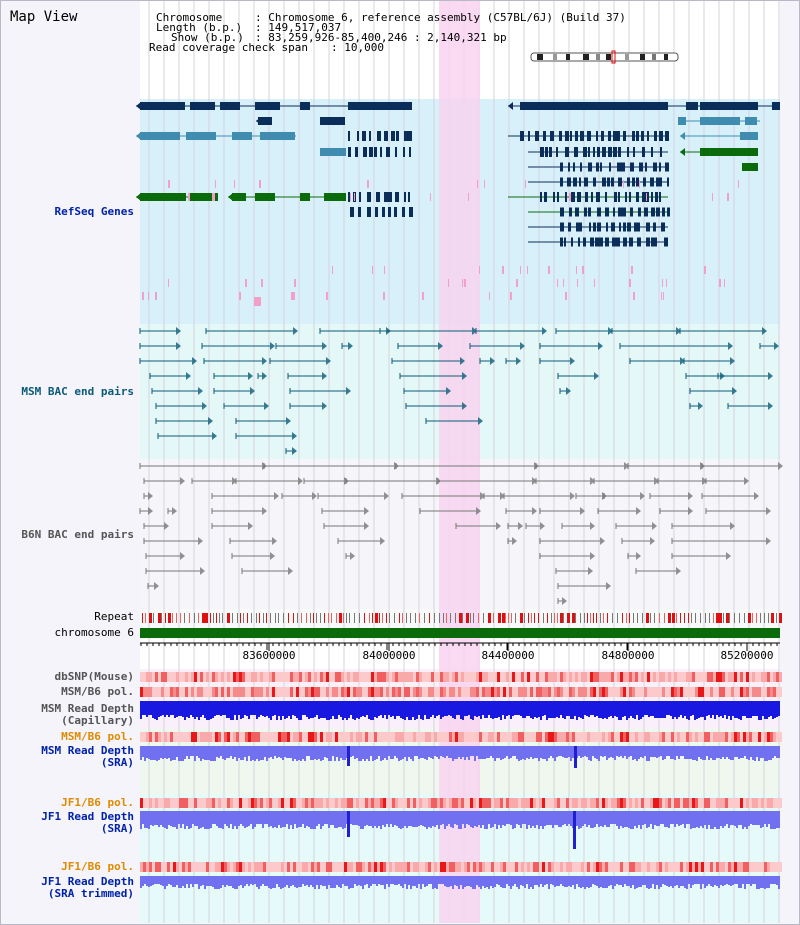 The width and height of the screenshot is (800, 925). What do you see at coordinates (97, 802) in the screenshot?
I see `track-label-jf1-pol: JF1/B6 pol.` at bounding box center [97, 802].